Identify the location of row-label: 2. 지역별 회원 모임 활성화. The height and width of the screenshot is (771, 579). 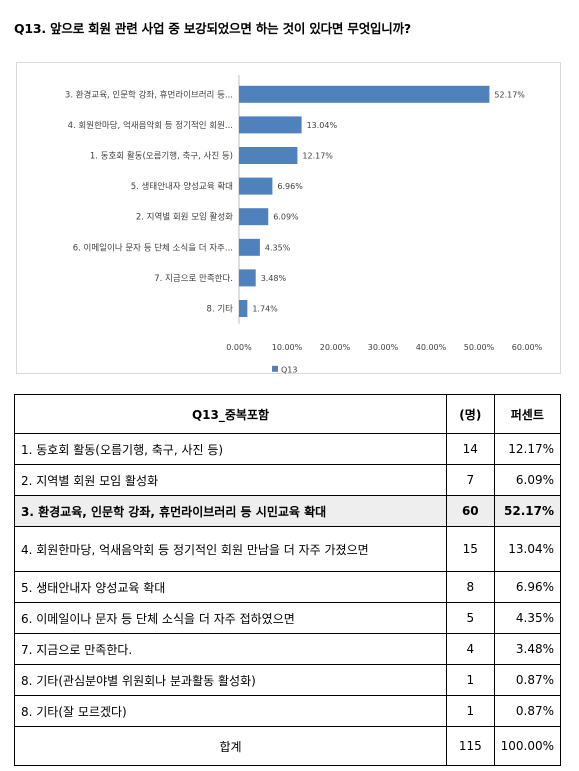
(230, 480).